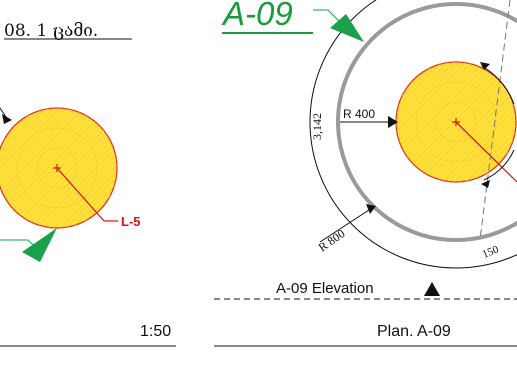 This screenshot has height=365, width=517. What do you see at coordinates (332, 240) in the screenshot?
I see `r800-label: R 800` at bounding box center [332, 240].